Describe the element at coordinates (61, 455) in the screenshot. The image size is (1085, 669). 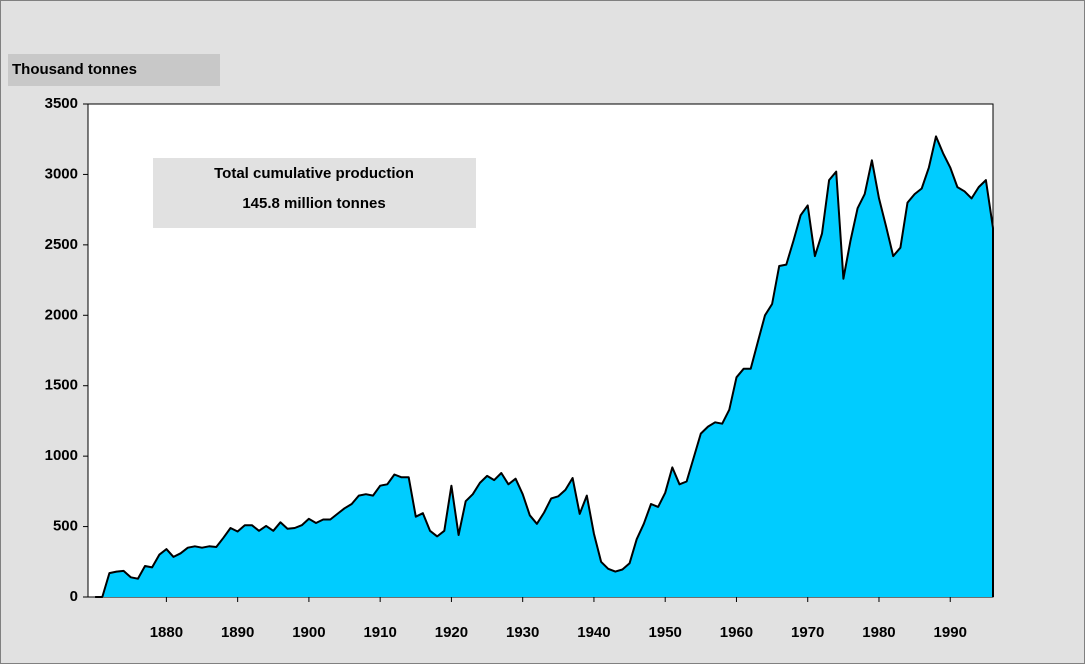
I see `y-tick-label: 1000` at that location.